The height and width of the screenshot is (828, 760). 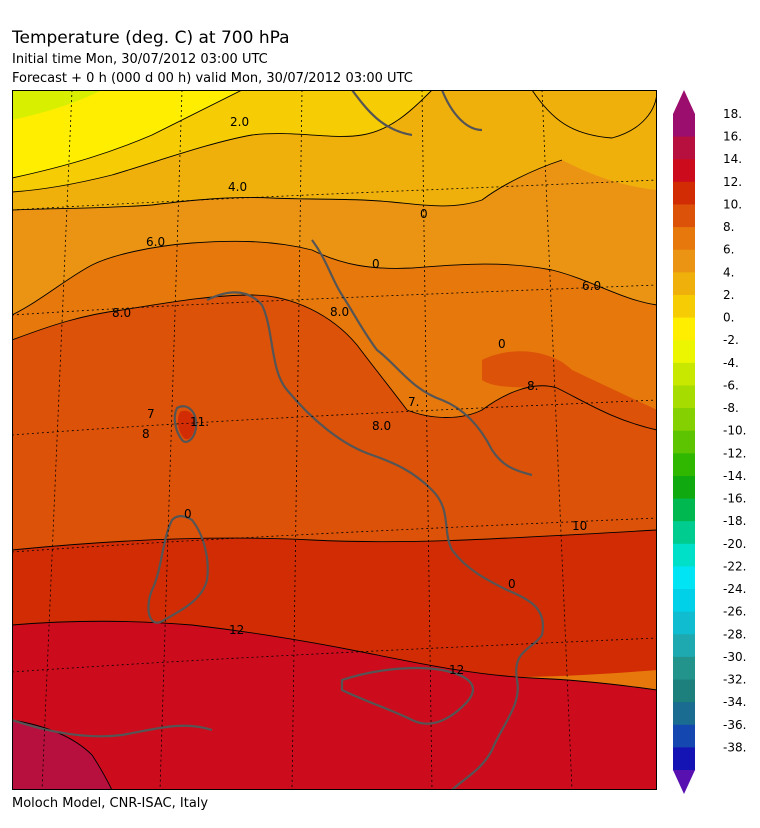 What do you see at coordinates (140, 59) in the screenshot?
I see `initial-time: Initial time Mon, 30/07/2012 03:00 UTC` at bounding box center [140, 59].